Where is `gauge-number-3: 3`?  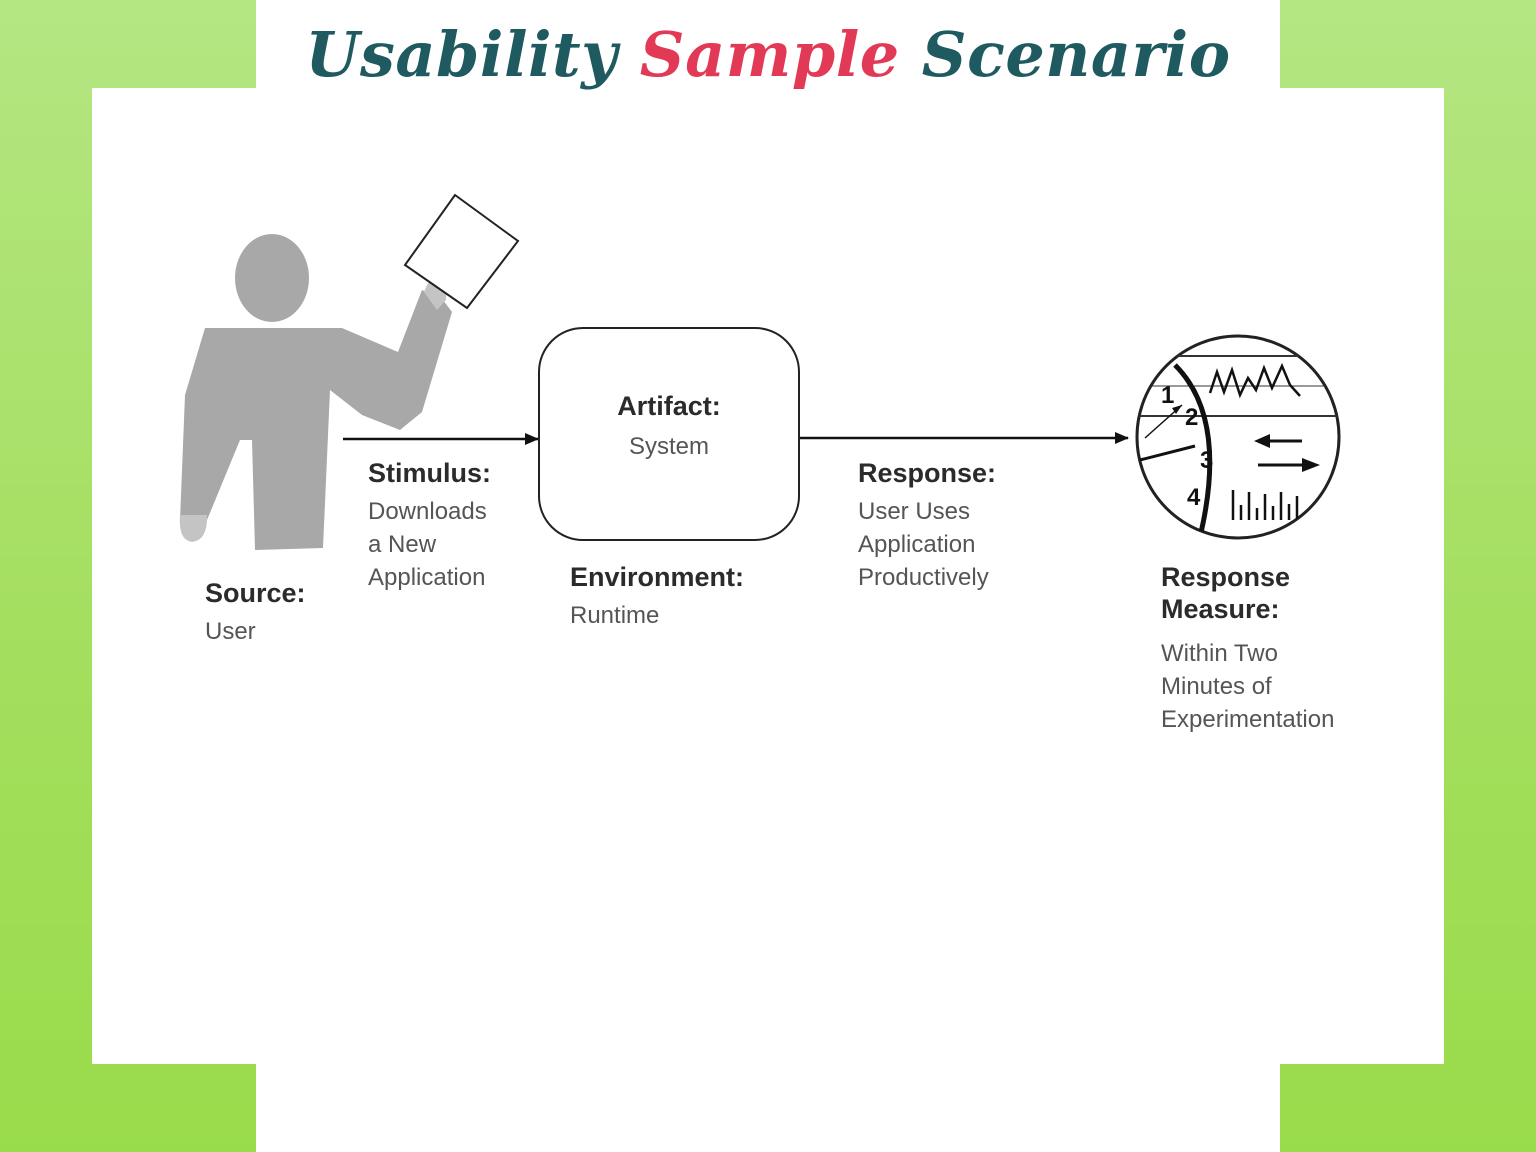 gauge-number-3: 3 is located at coordinates (1206, 460).